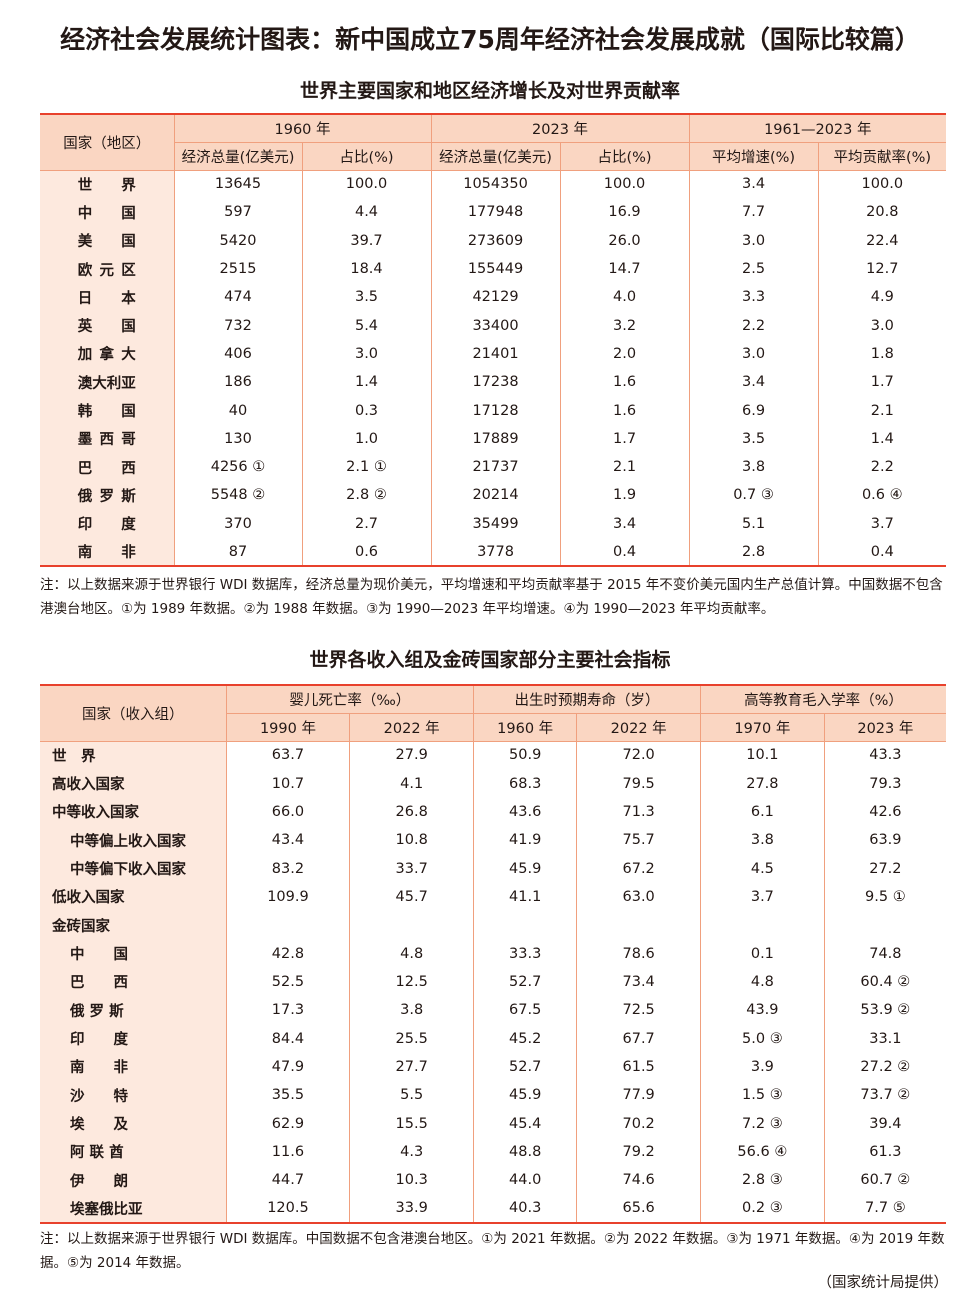 Image resolution: width=980 pixels, height=1307 pixels. Describe the element at coordinates (412, 868) in the screenshot. I see `value-cell: 33.7` at that location.